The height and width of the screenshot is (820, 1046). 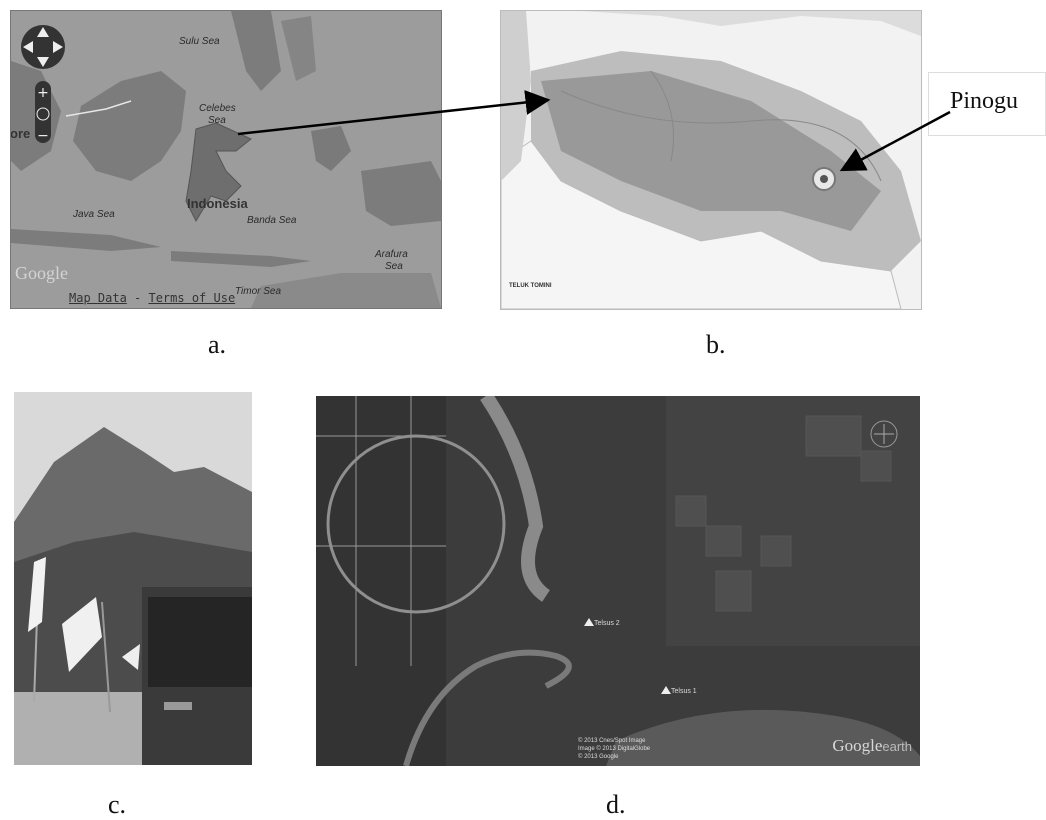 What do you see at coordinates (598, 757) in the screenshot?
I see `copyright-line-3: © 2013 Google` at bounding box center [598, 757].